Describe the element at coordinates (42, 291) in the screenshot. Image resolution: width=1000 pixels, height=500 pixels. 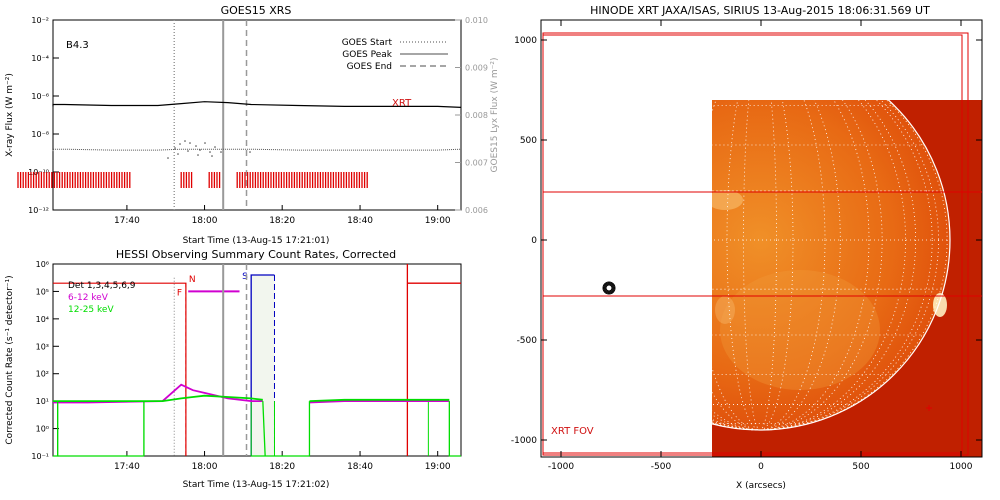
I see `hessi-y-tick-label: 10⁵` at that location.